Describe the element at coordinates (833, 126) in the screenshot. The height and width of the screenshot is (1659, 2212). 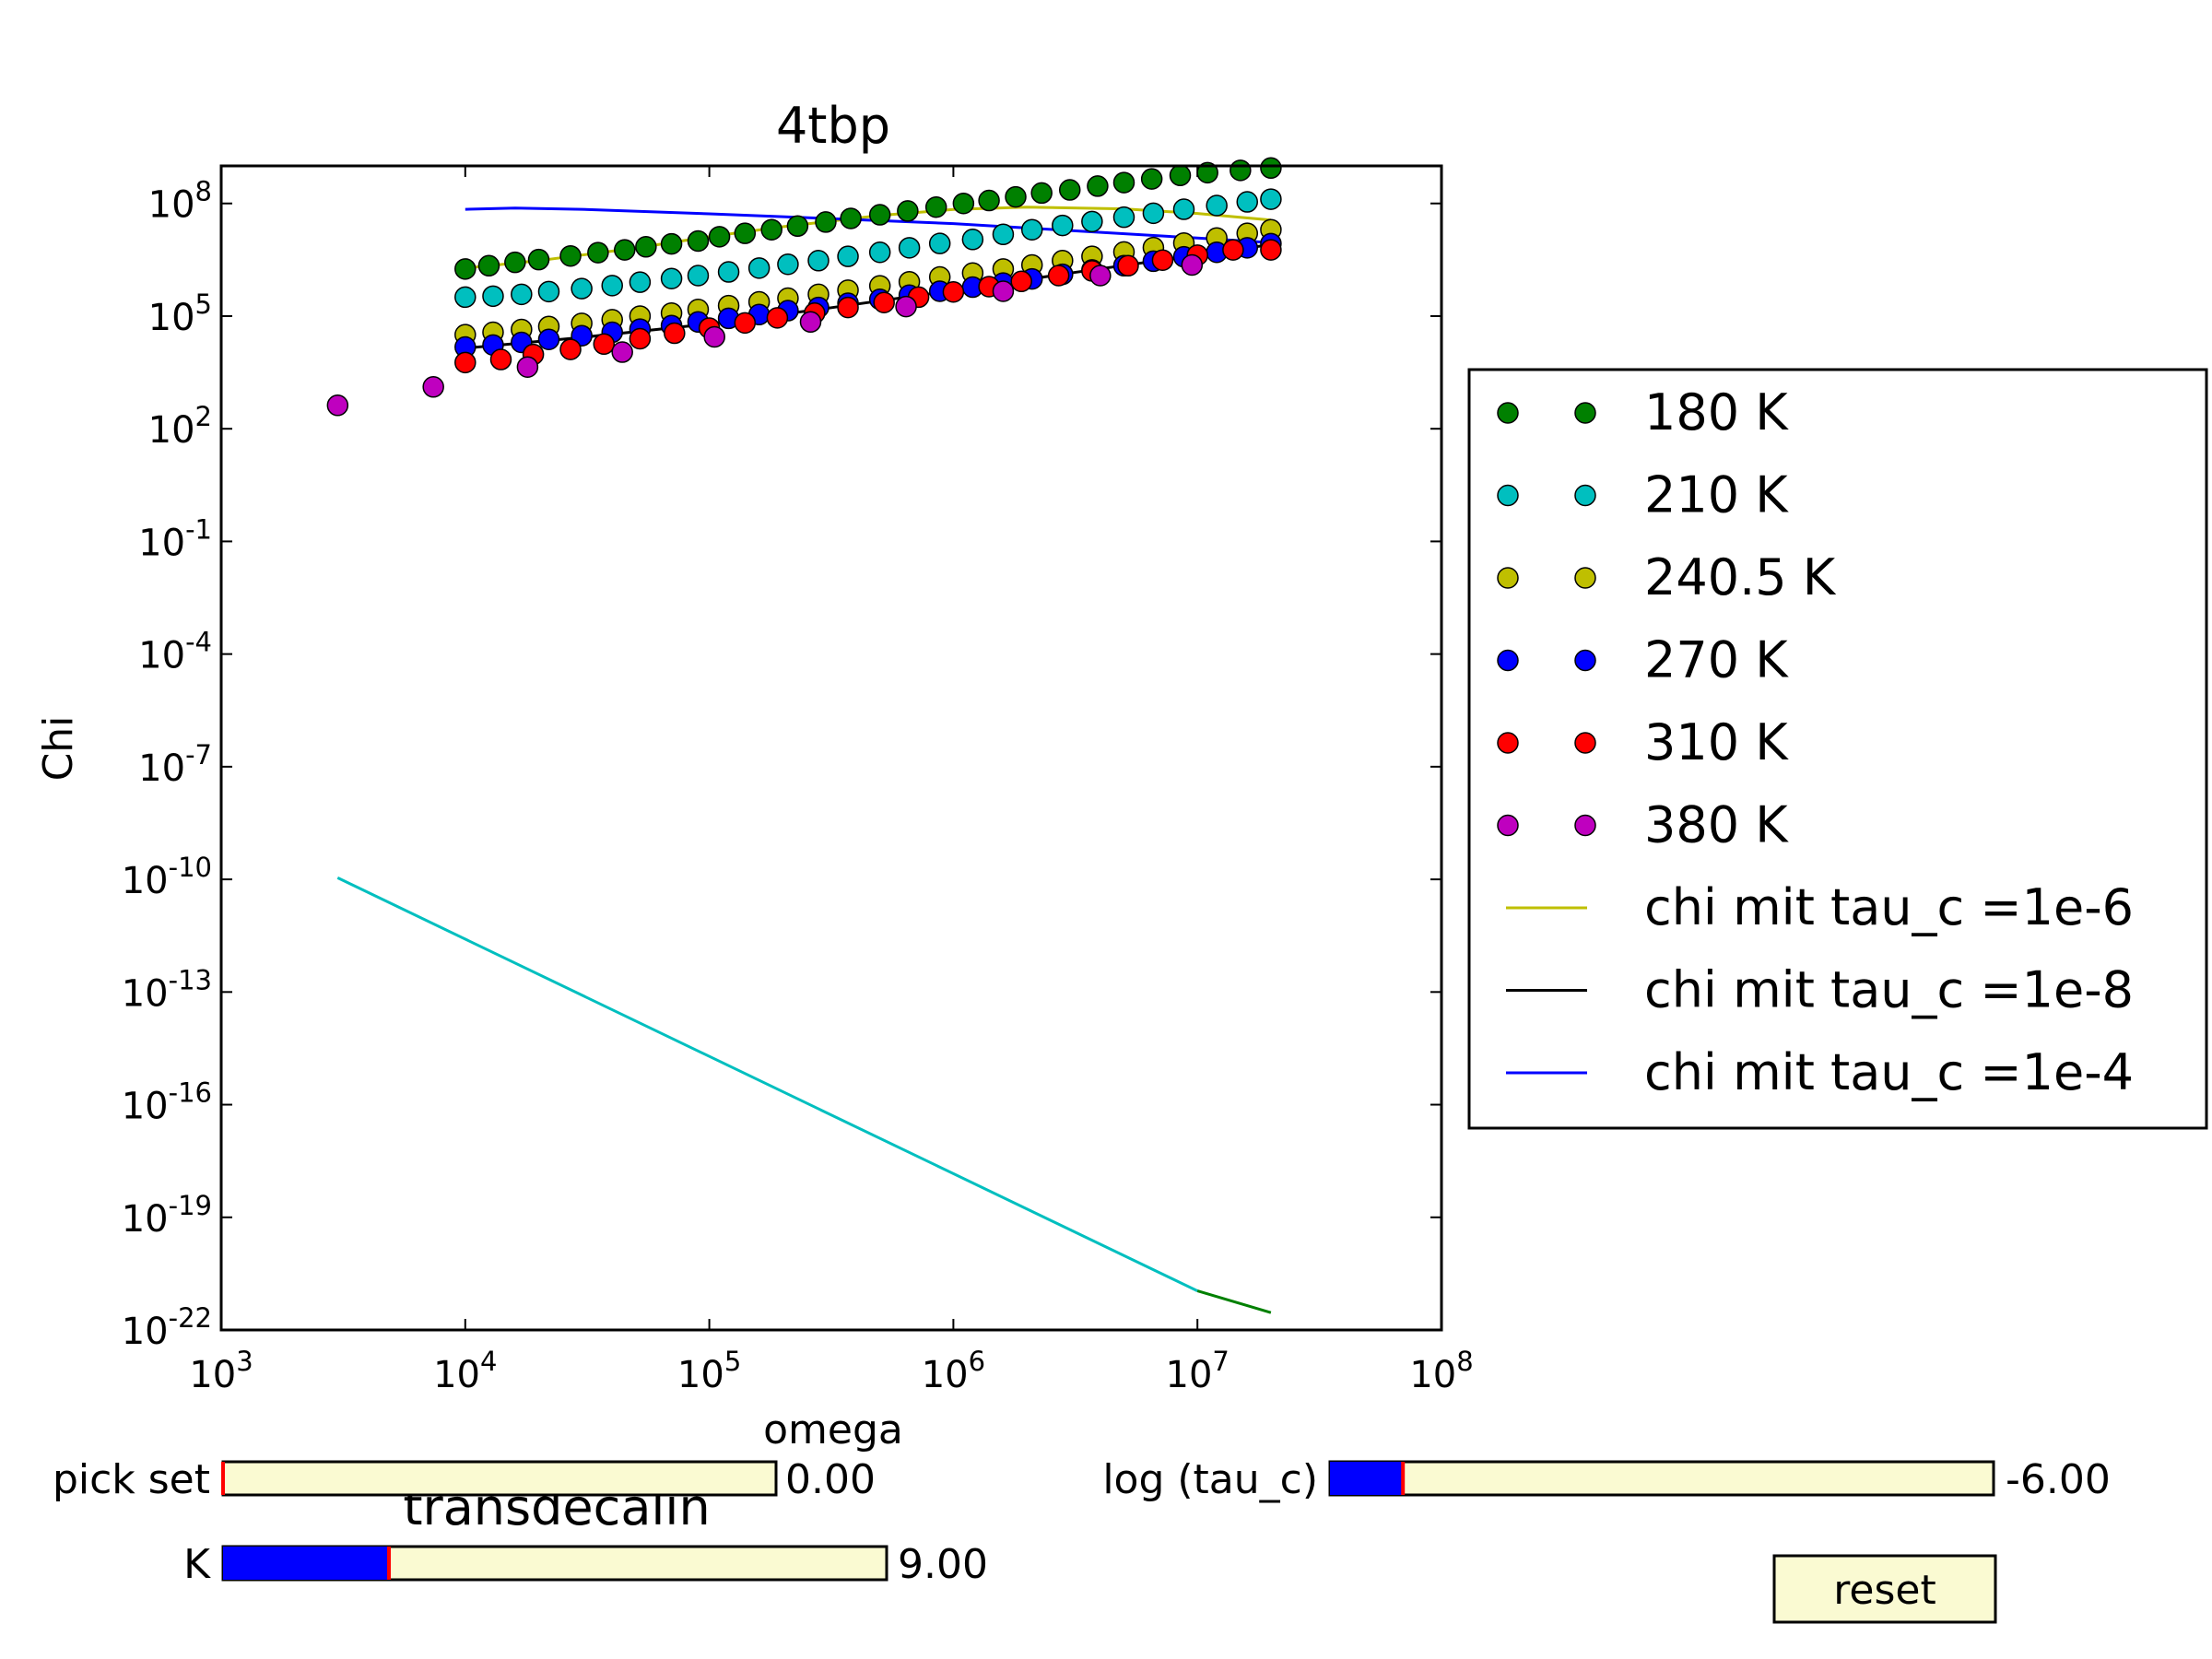
I see `chart-title: 4tbp` at that location.